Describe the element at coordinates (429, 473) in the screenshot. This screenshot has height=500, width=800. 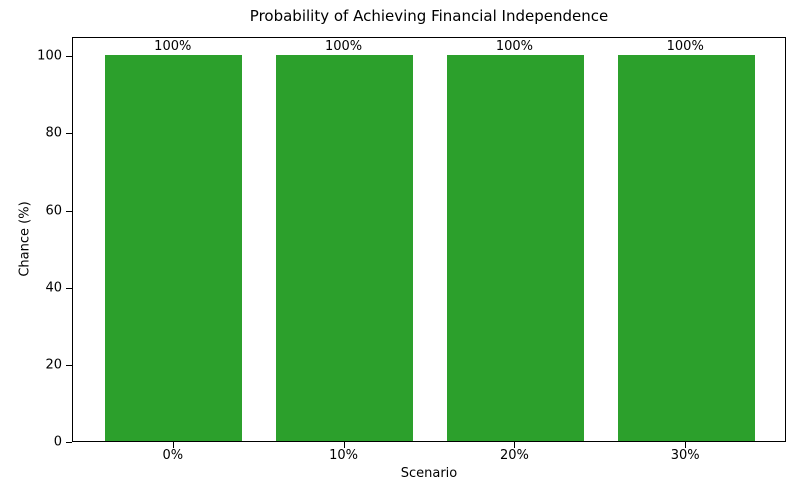
I see `x-axis-label: Scenario` at that location.